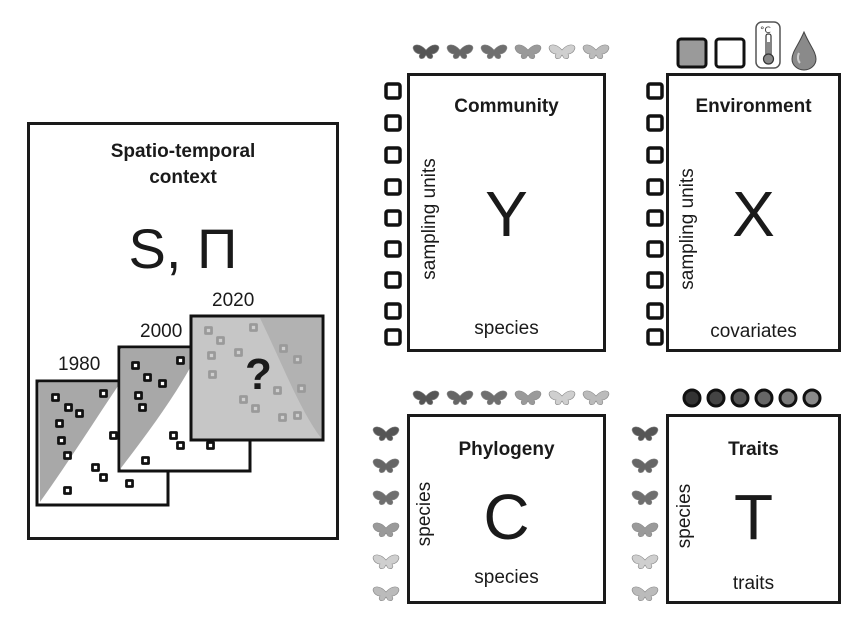  Describe the element at coordinates (687, 229) in the screenshot. I see `environment-row-label: sampling units` at that location.